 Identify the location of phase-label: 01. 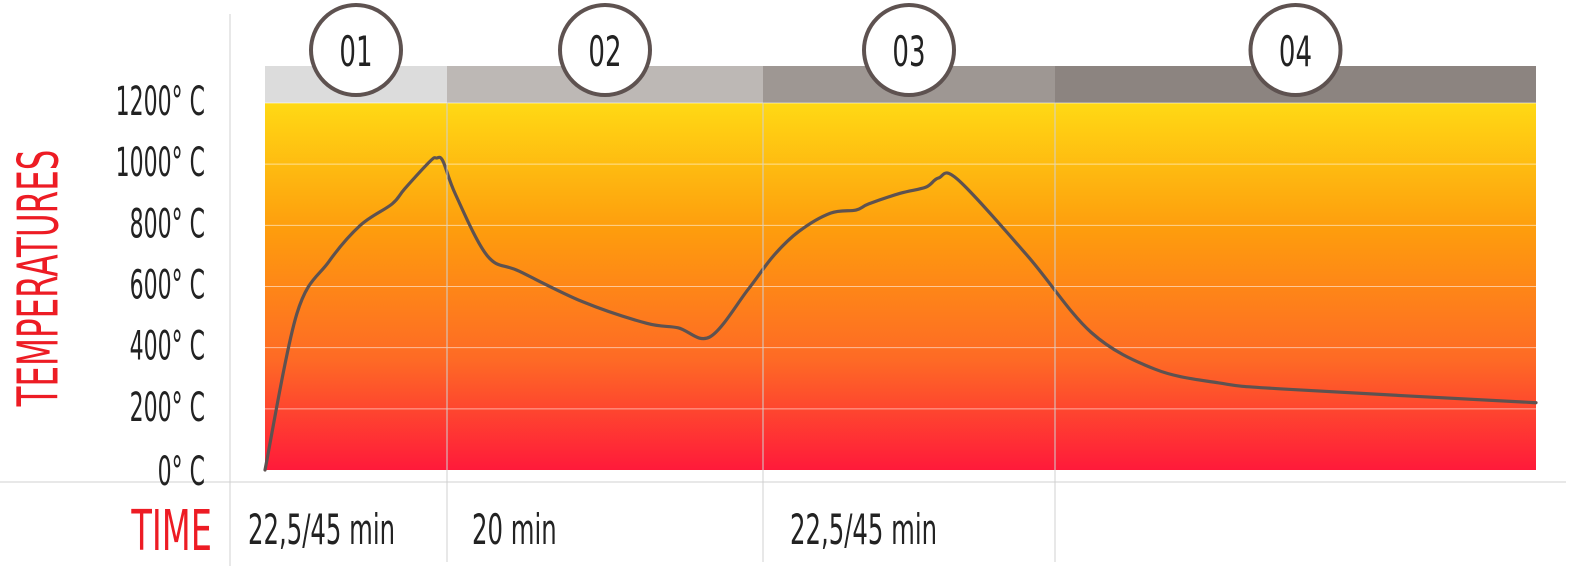
(355, 53).